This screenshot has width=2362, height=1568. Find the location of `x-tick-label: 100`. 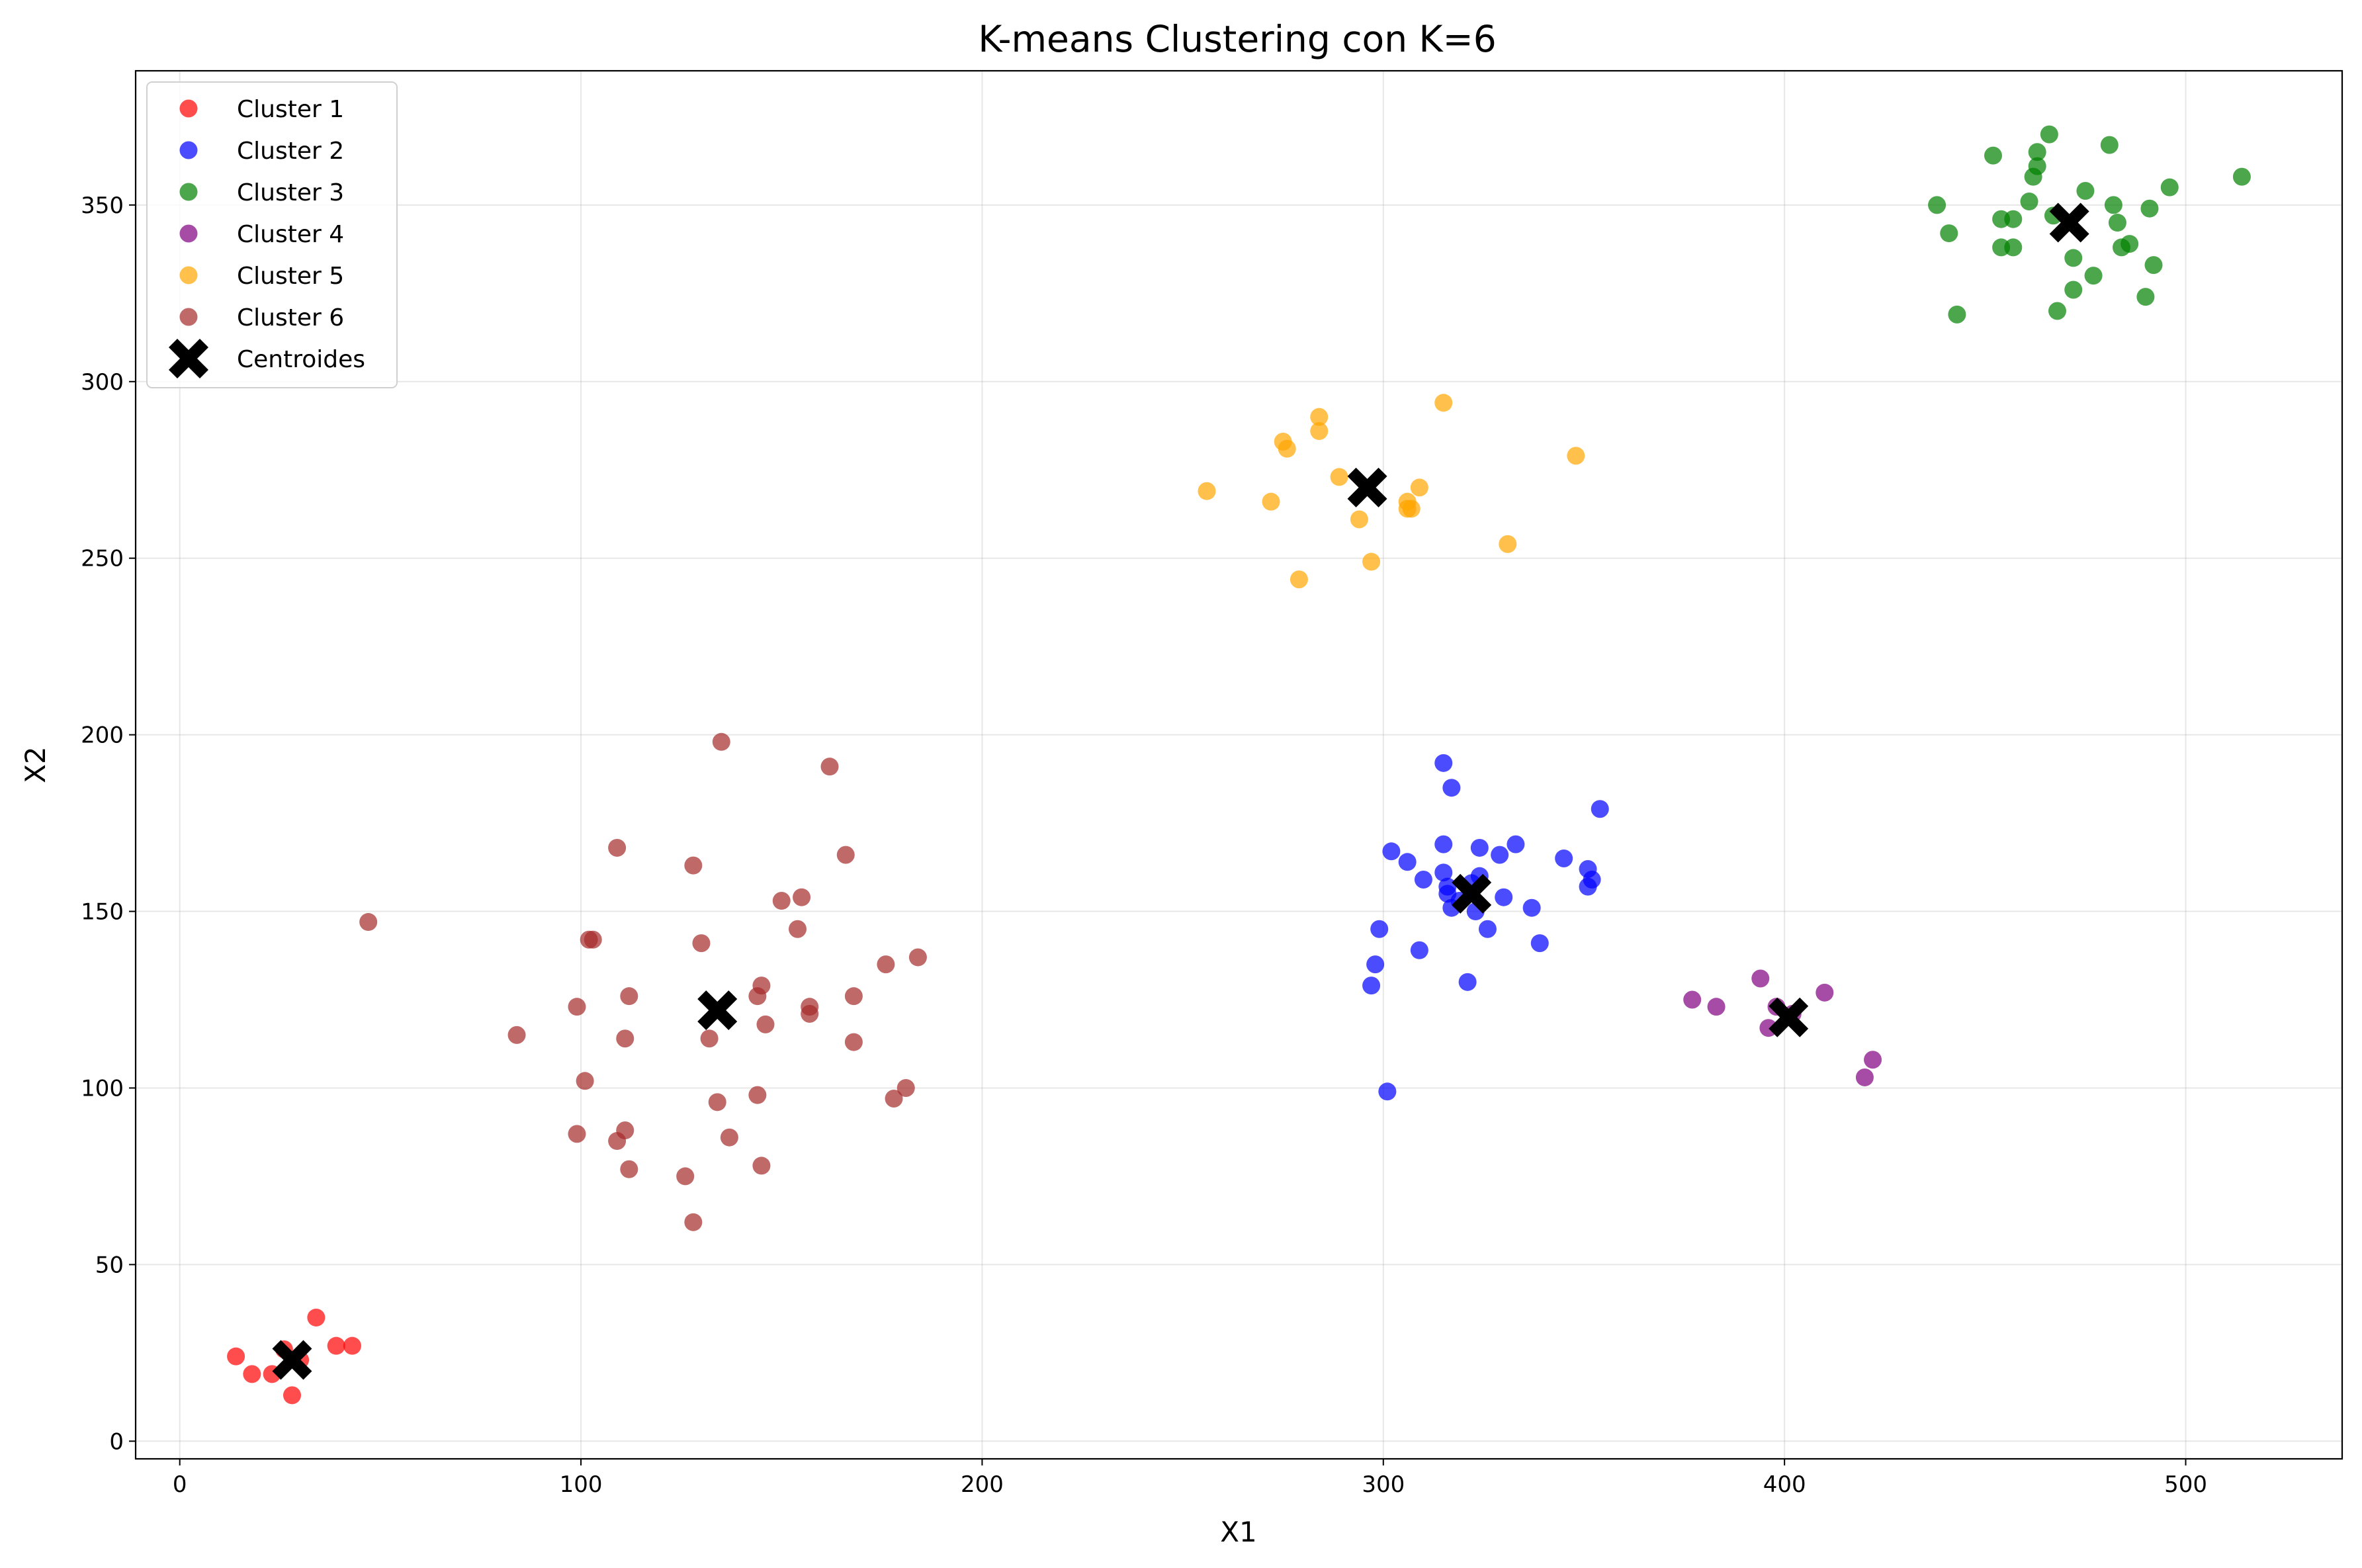

x-tick-label: 100 is located at coordinates (581, 1485).